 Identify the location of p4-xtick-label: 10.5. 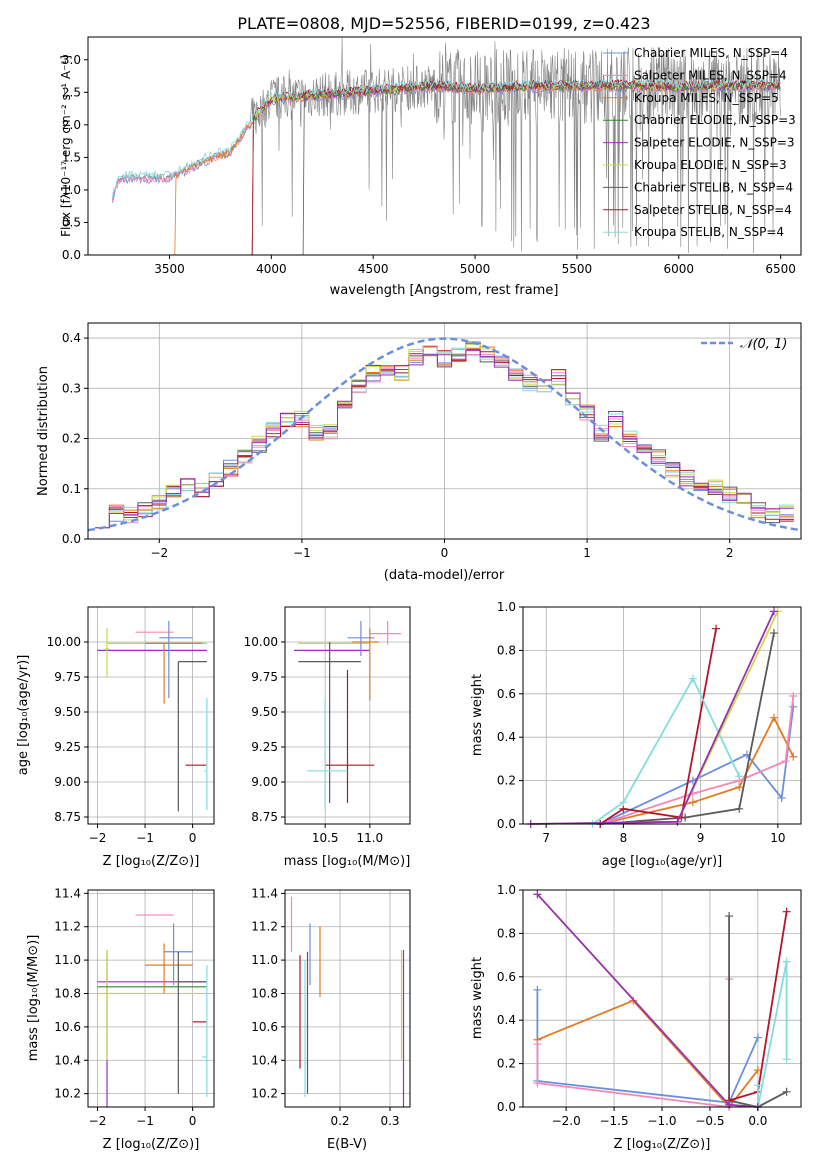
(325, 838).